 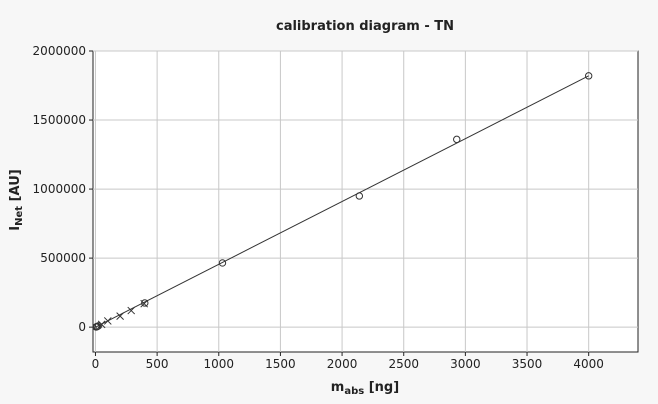 What do you see at coordinates (527, 364) in the screenshot?
I see `x-tick-label: 3500` at bounding box center [527, 364].